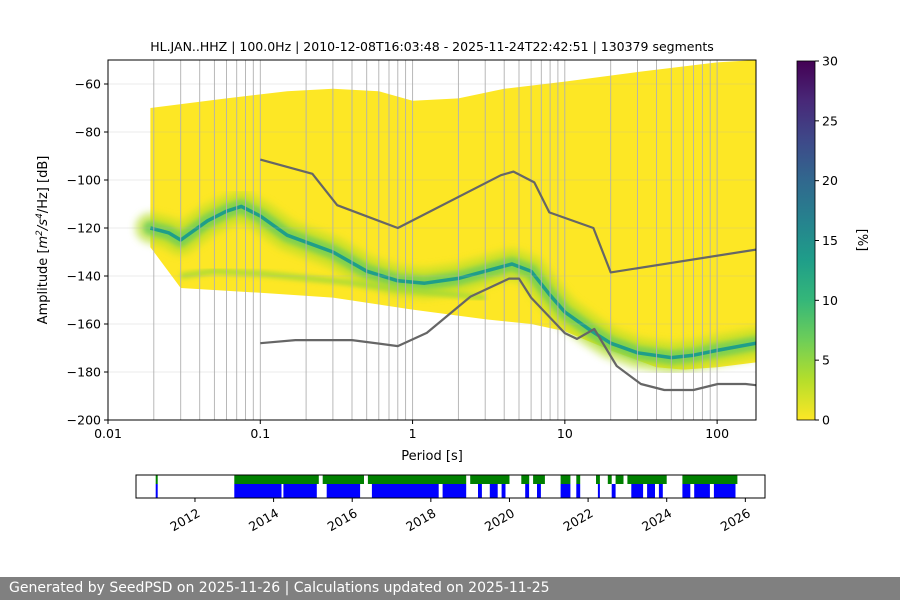 The image size is (900, 600). I want to click on y-tick-label: −100, so click(84, 180).